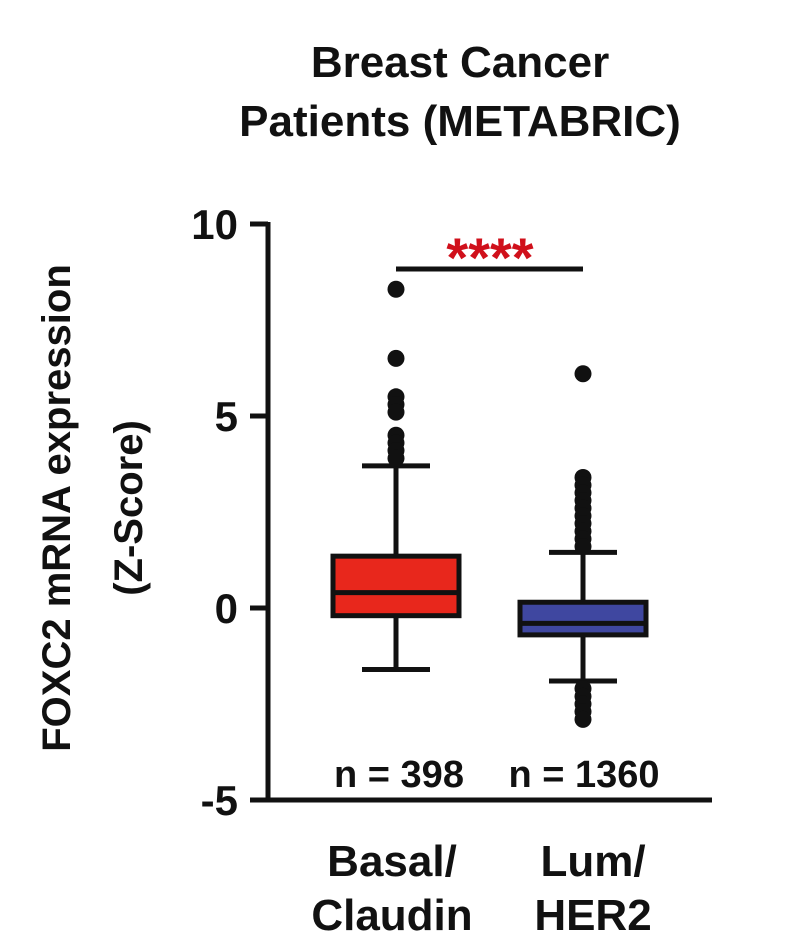 The width and height of the screenshot is (794, 950). What do you see at coordinates (592, 915) in the screenshot?
I see `category-label-lum-line-2: HER2` at bounding box center [592, 915].